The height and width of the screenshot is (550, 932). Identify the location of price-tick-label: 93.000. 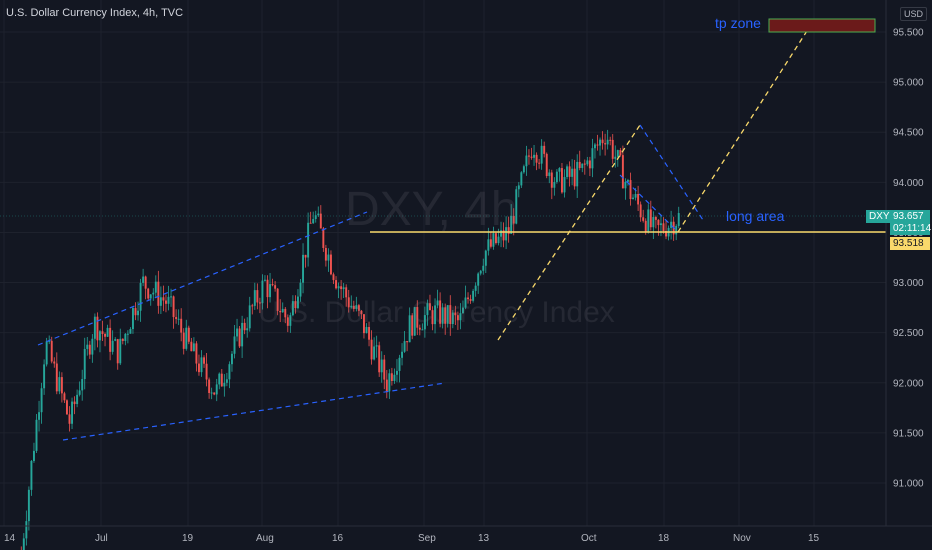
(908, 283).